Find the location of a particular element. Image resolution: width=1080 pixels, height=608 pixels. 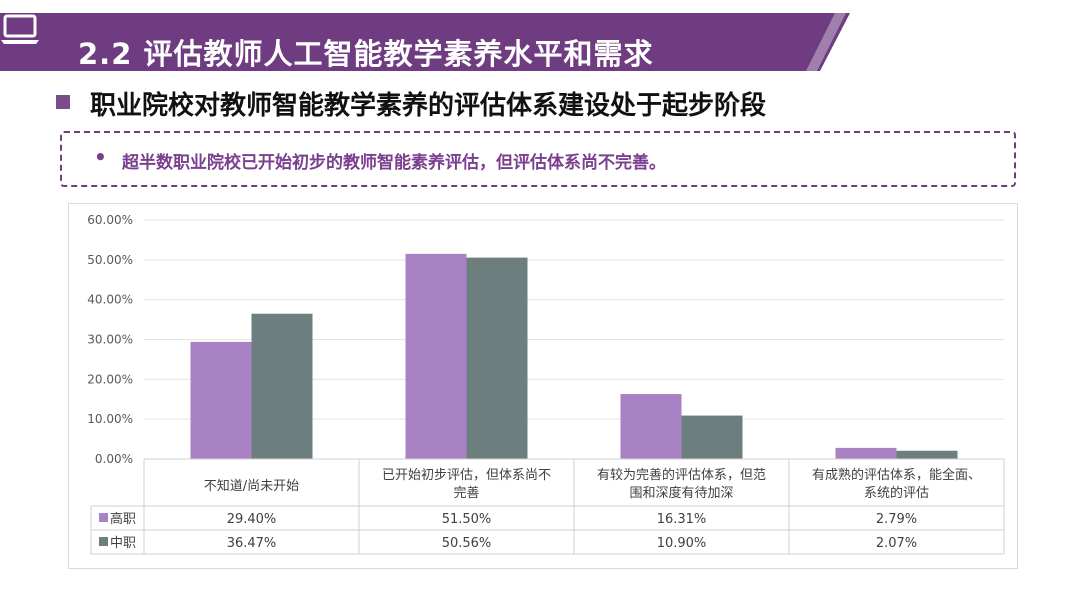

category-label: 完善 is located at coordinates (466, 493).